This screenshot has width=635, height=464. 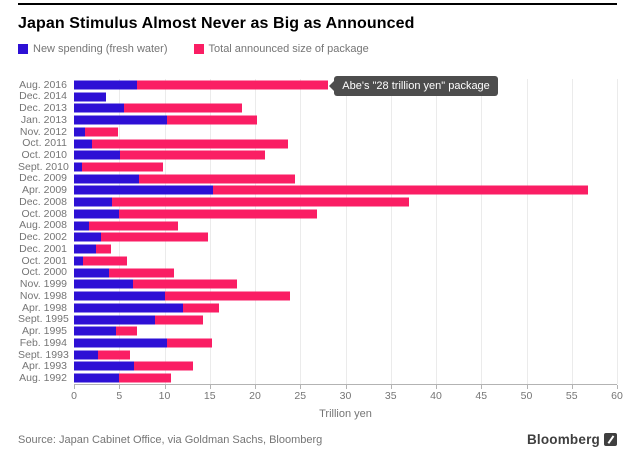 What do you see at coordinates (209, 396) in the screenshot?
I see `x-axis-tick-label: 15` at bounding box center [209, 396].